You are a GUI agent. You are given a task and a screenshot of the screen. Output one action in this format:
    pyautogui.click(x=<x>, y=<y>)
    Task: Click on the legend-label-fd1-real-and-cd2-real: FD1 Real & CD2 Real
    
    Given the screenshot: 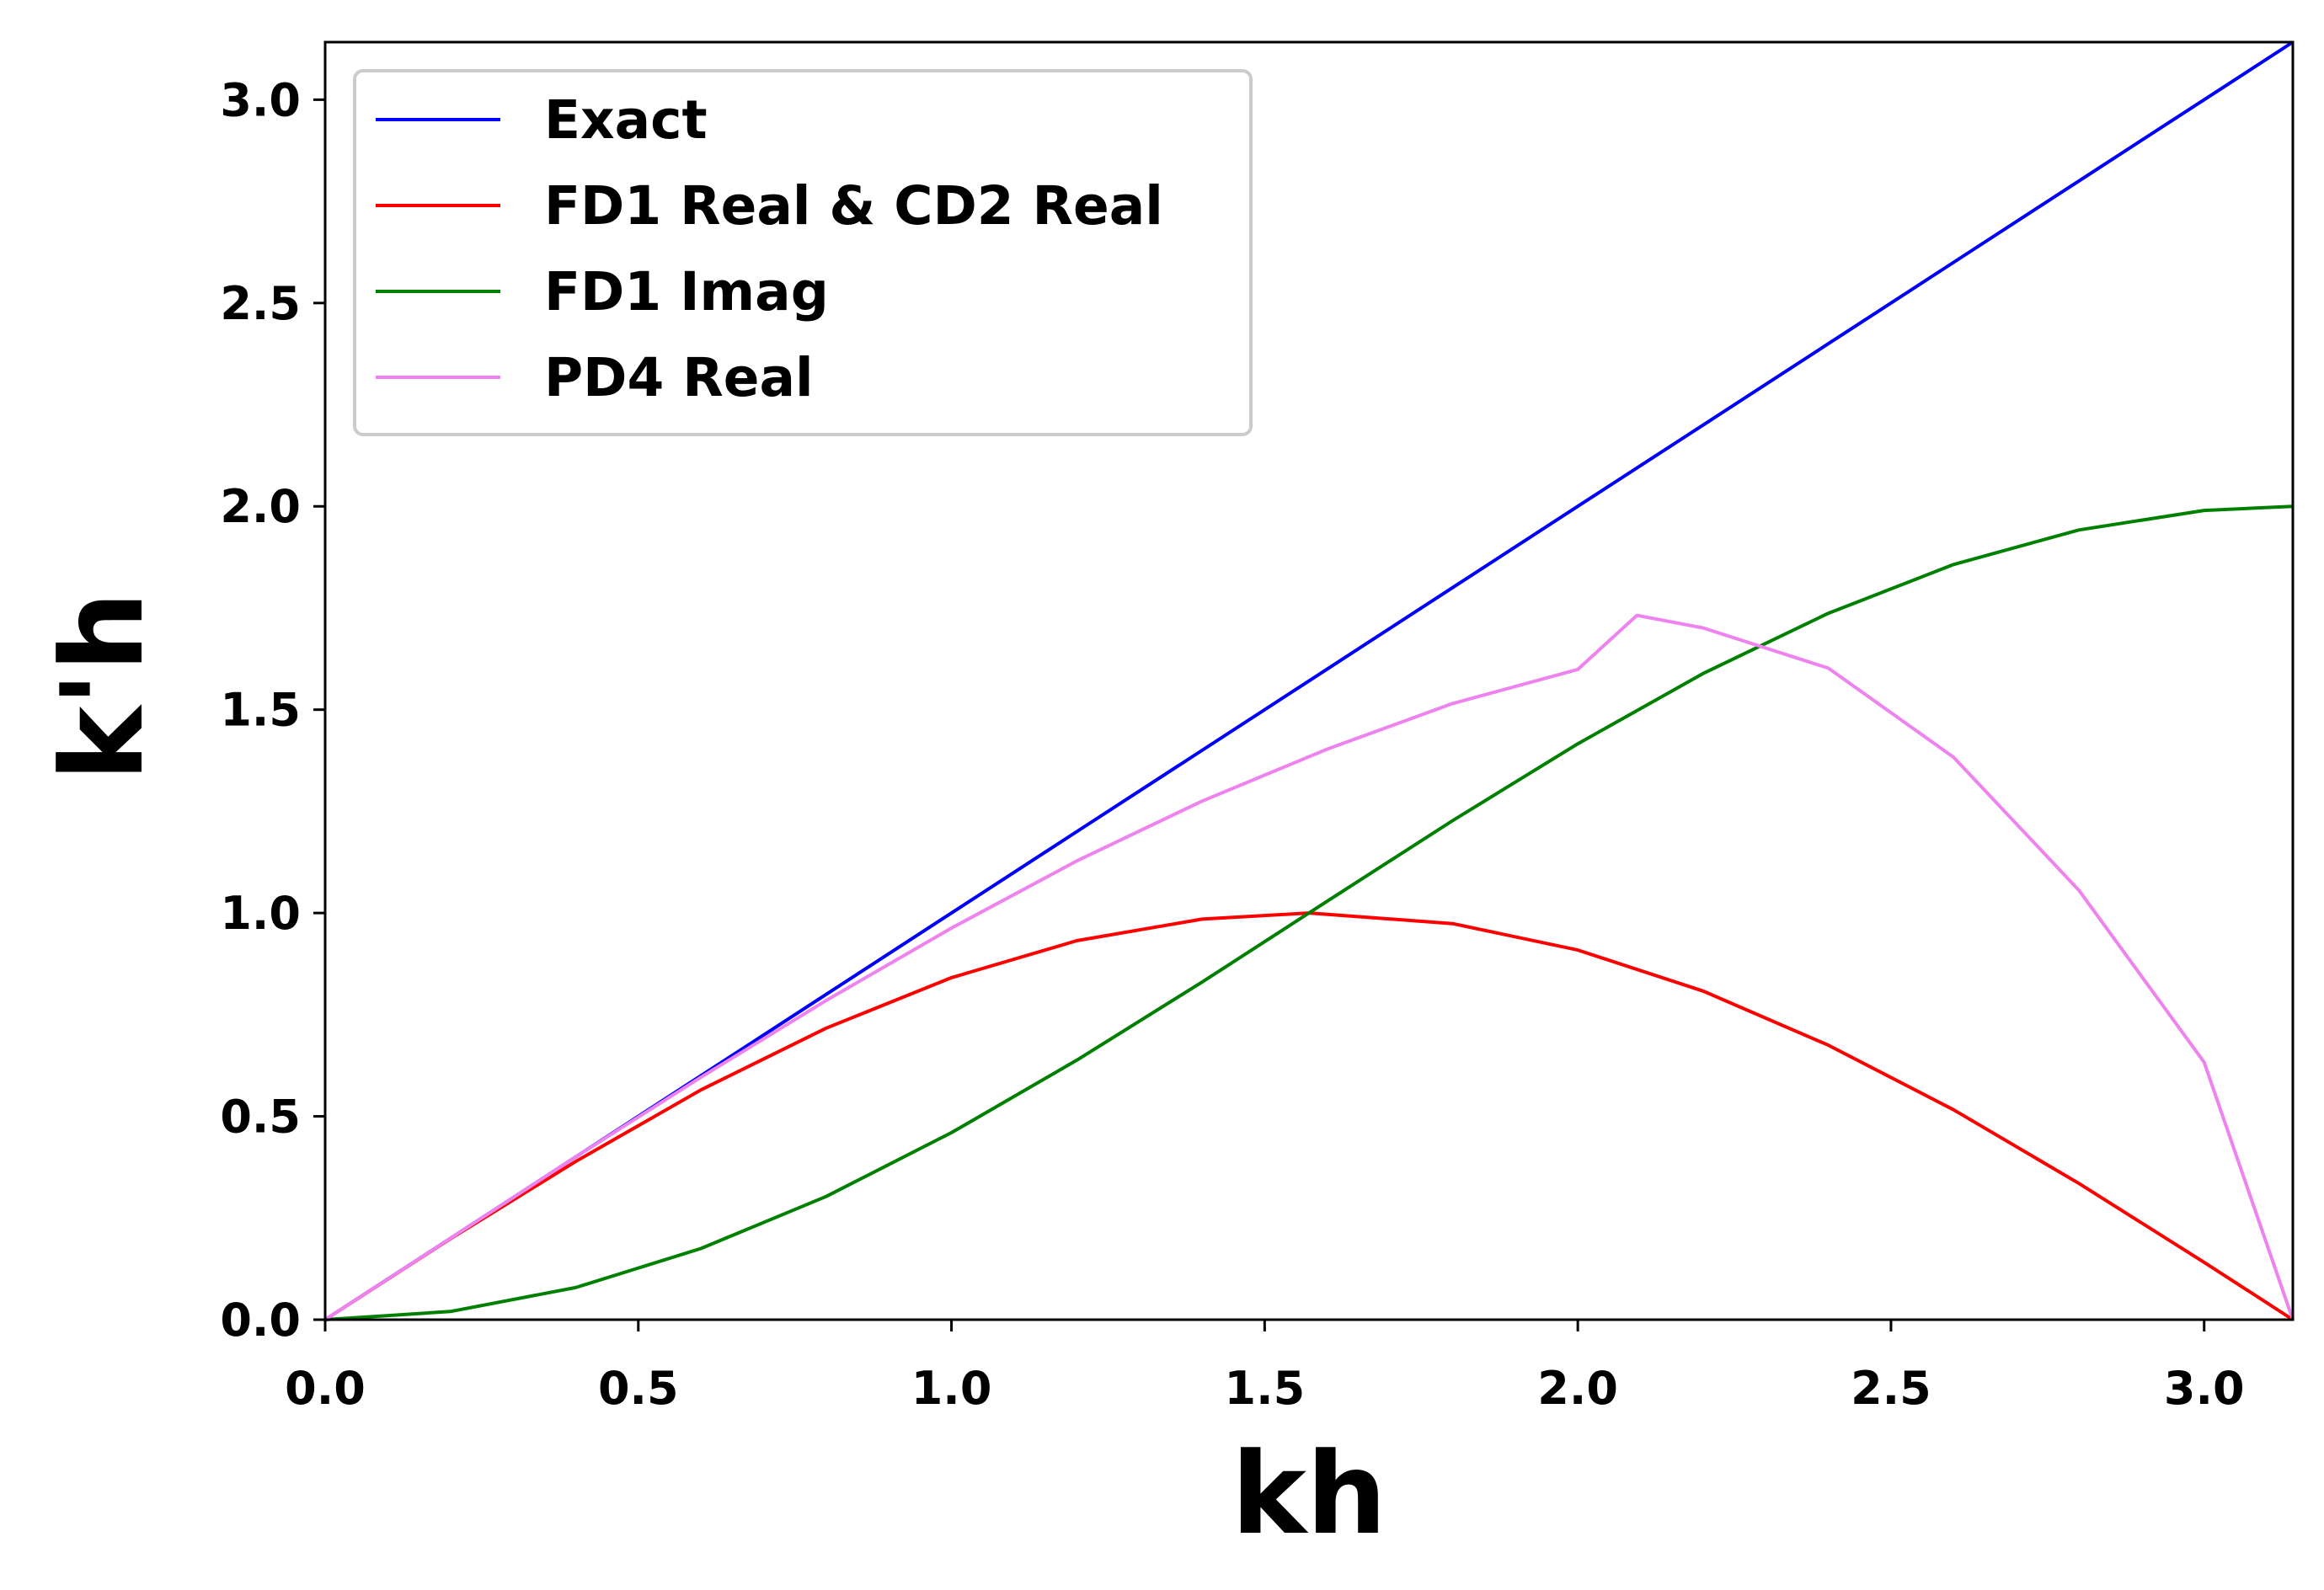 What is the action you would take?
    pyautogui.click(x=853, y=206)
    